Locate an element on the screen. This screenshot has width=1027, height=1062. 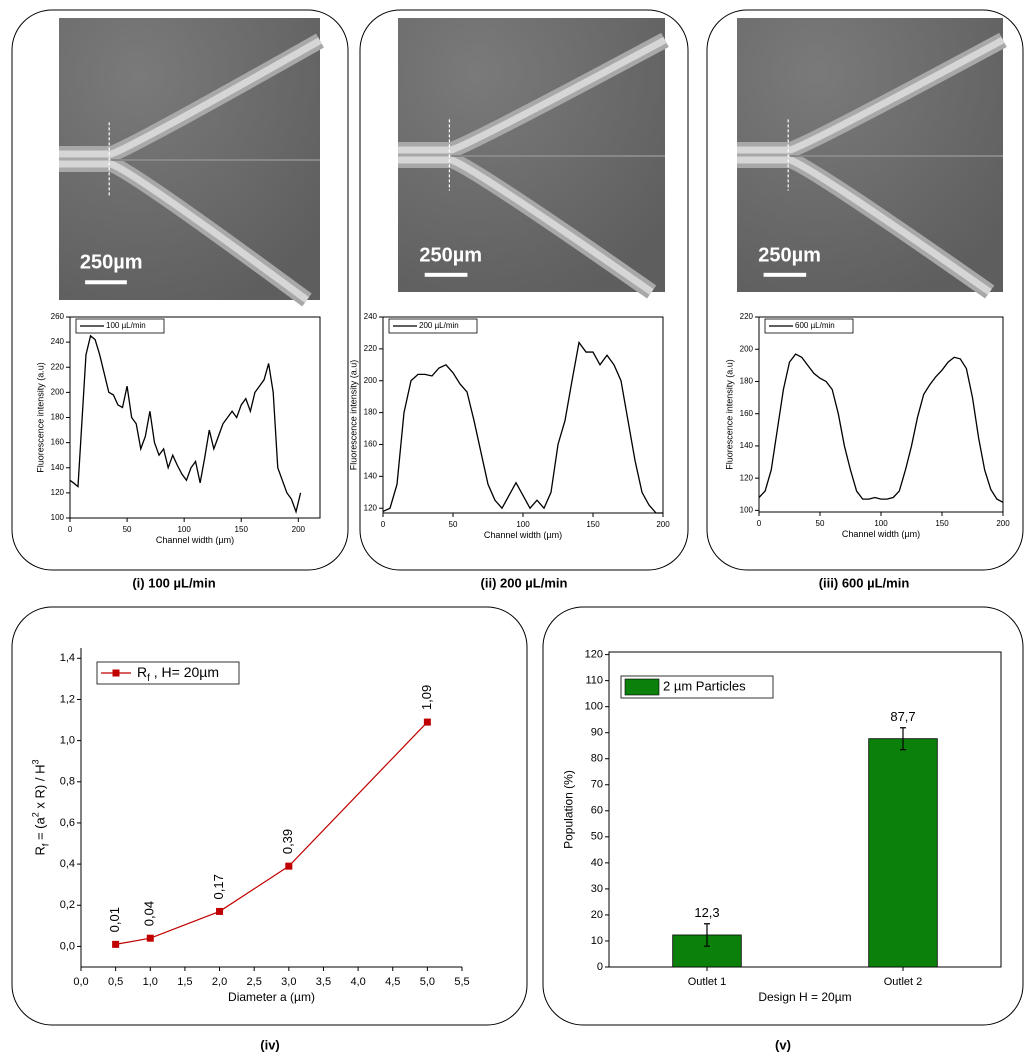
y-axis-title: Fluorescence intensity (a.u) is located at coordinates (41, 417).